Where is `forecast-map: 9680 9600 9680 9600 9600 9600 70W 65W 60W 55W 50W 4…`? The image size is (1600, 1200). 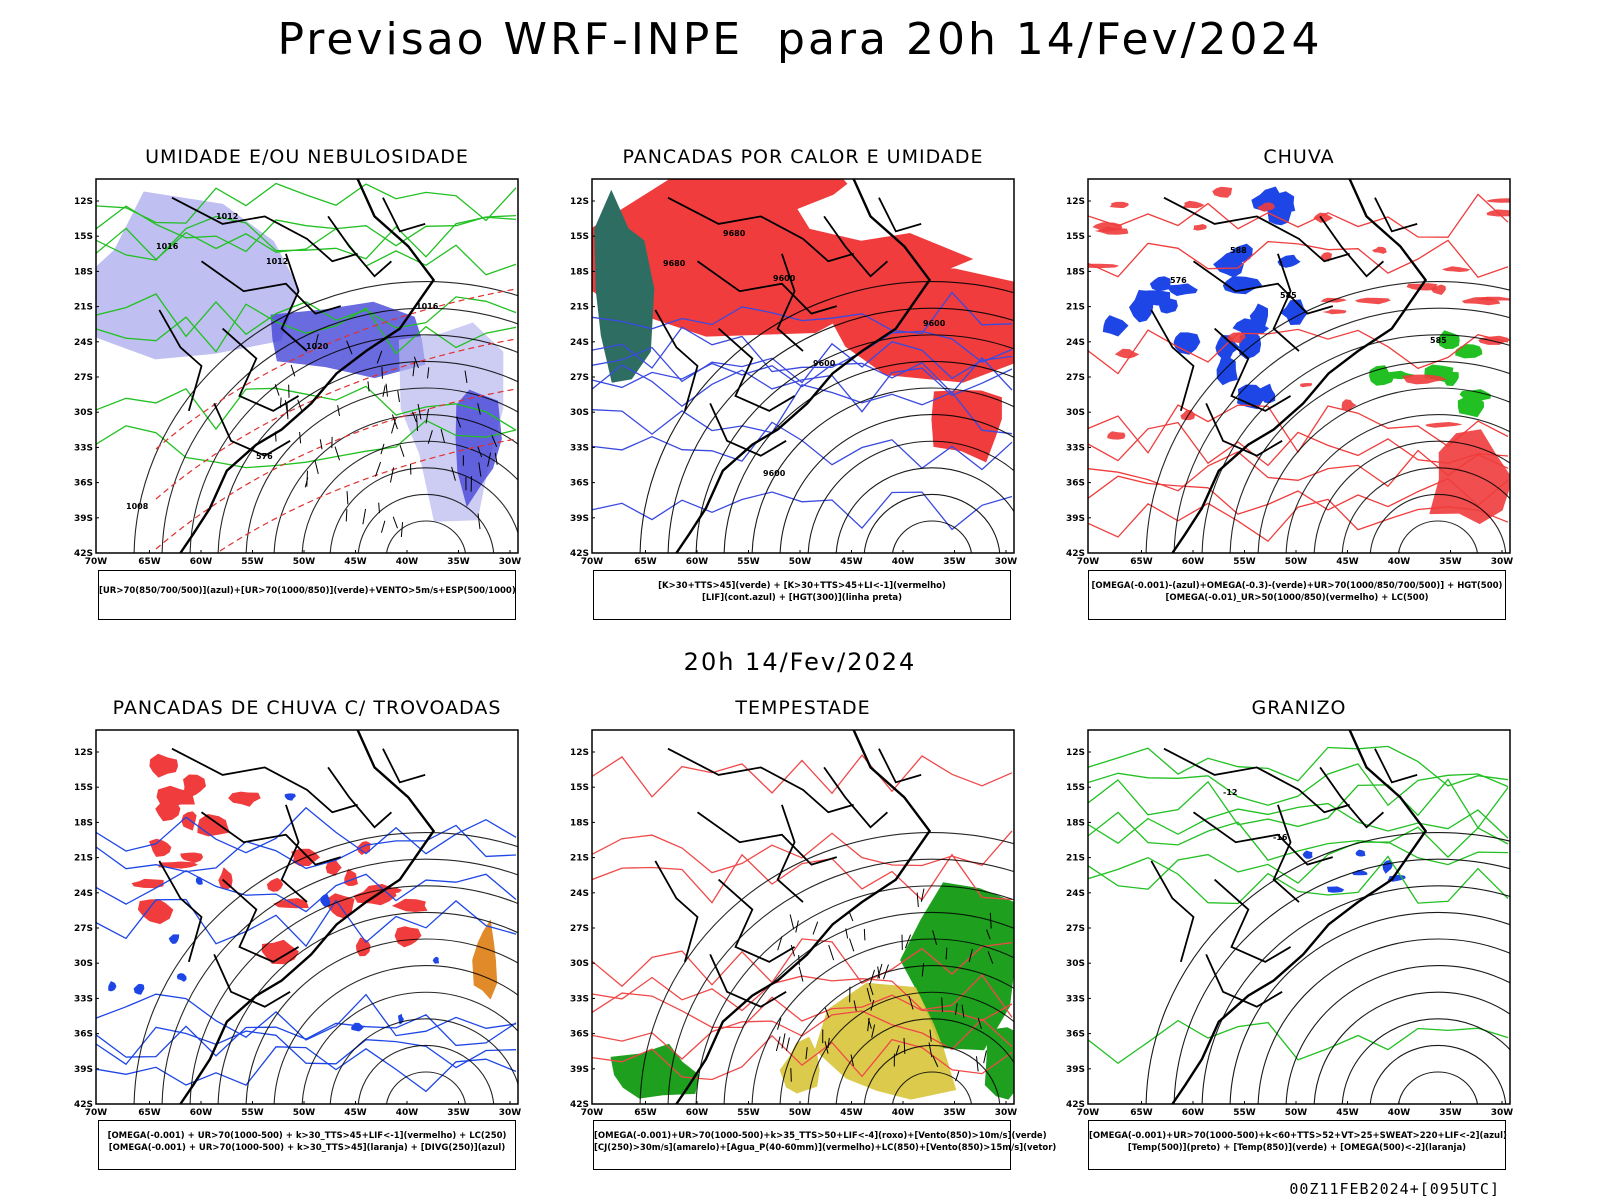 forecast-map: 9680 9600 9680 9600 9600 9600 70W 65W 60W 55W 50W 4… is located at coordinates (794, 372).